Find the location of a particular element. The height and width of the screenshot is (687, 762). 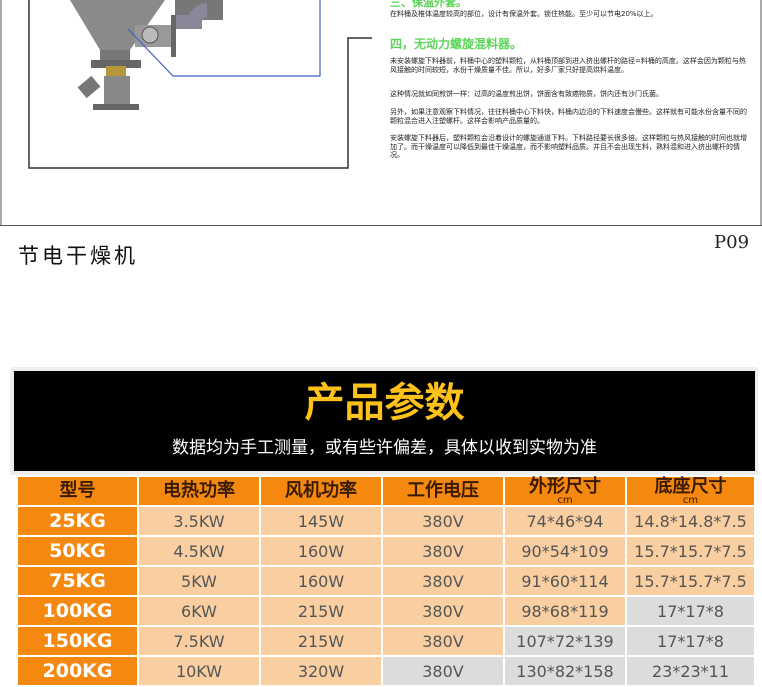

cell-model: 75KG is located at coordinates (77, 581).